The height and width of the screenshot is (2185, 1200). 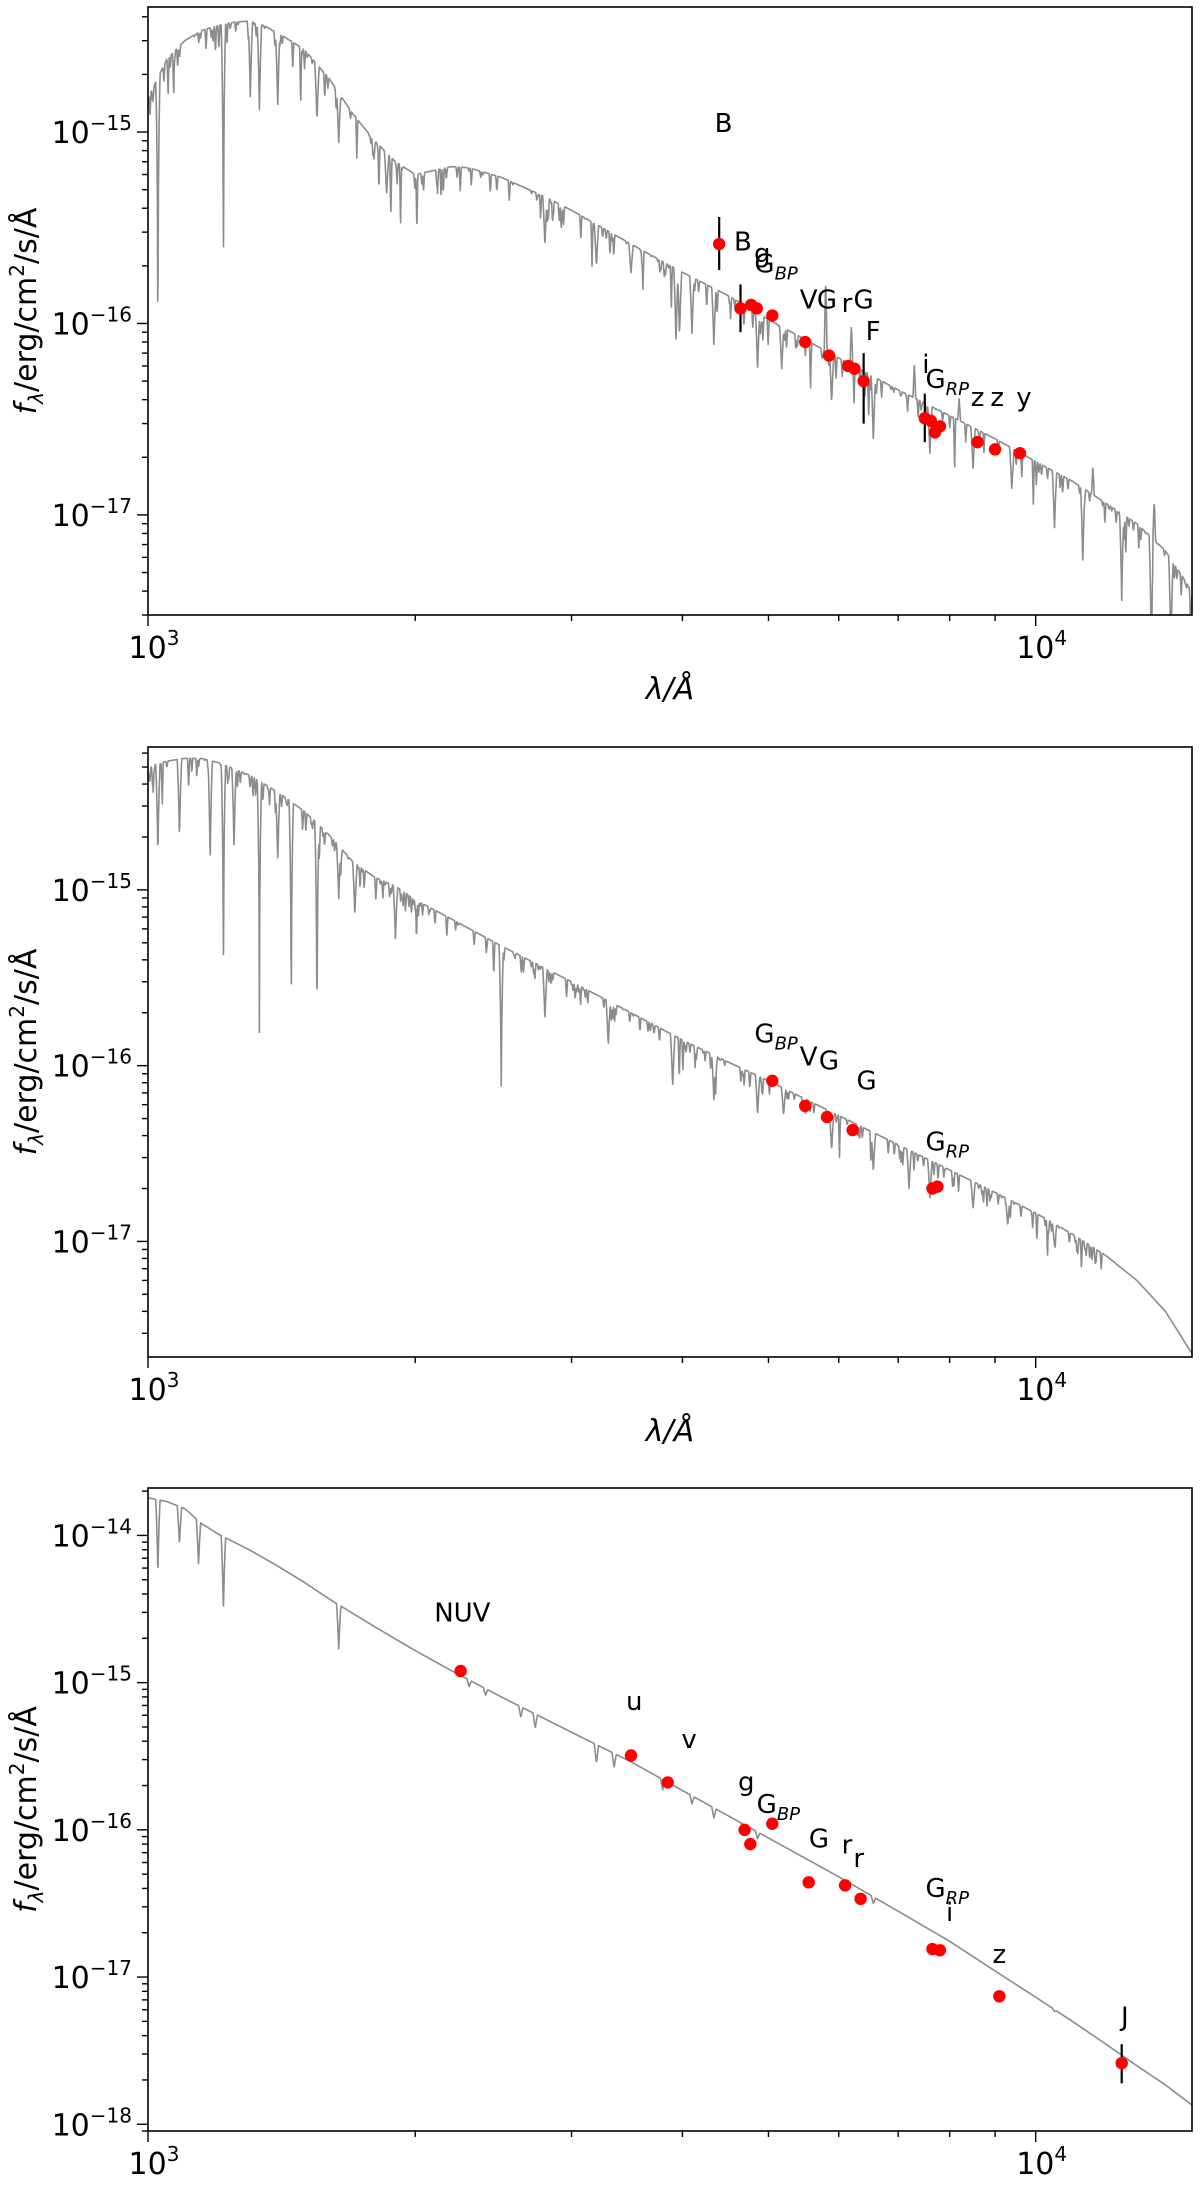 What do you see at coordinates (92, 1534) in the screenshot?
I see `y-tick-label: 10−14` at bounding box center [92, 1534].